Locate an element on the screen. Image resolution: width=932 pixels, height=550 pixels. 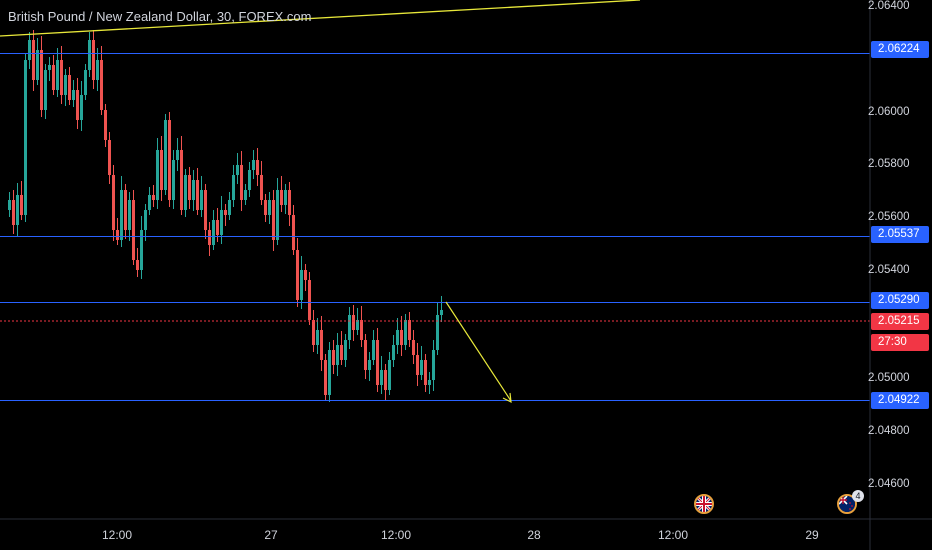
time-tick: 28 is located at coordinates (534, 535).